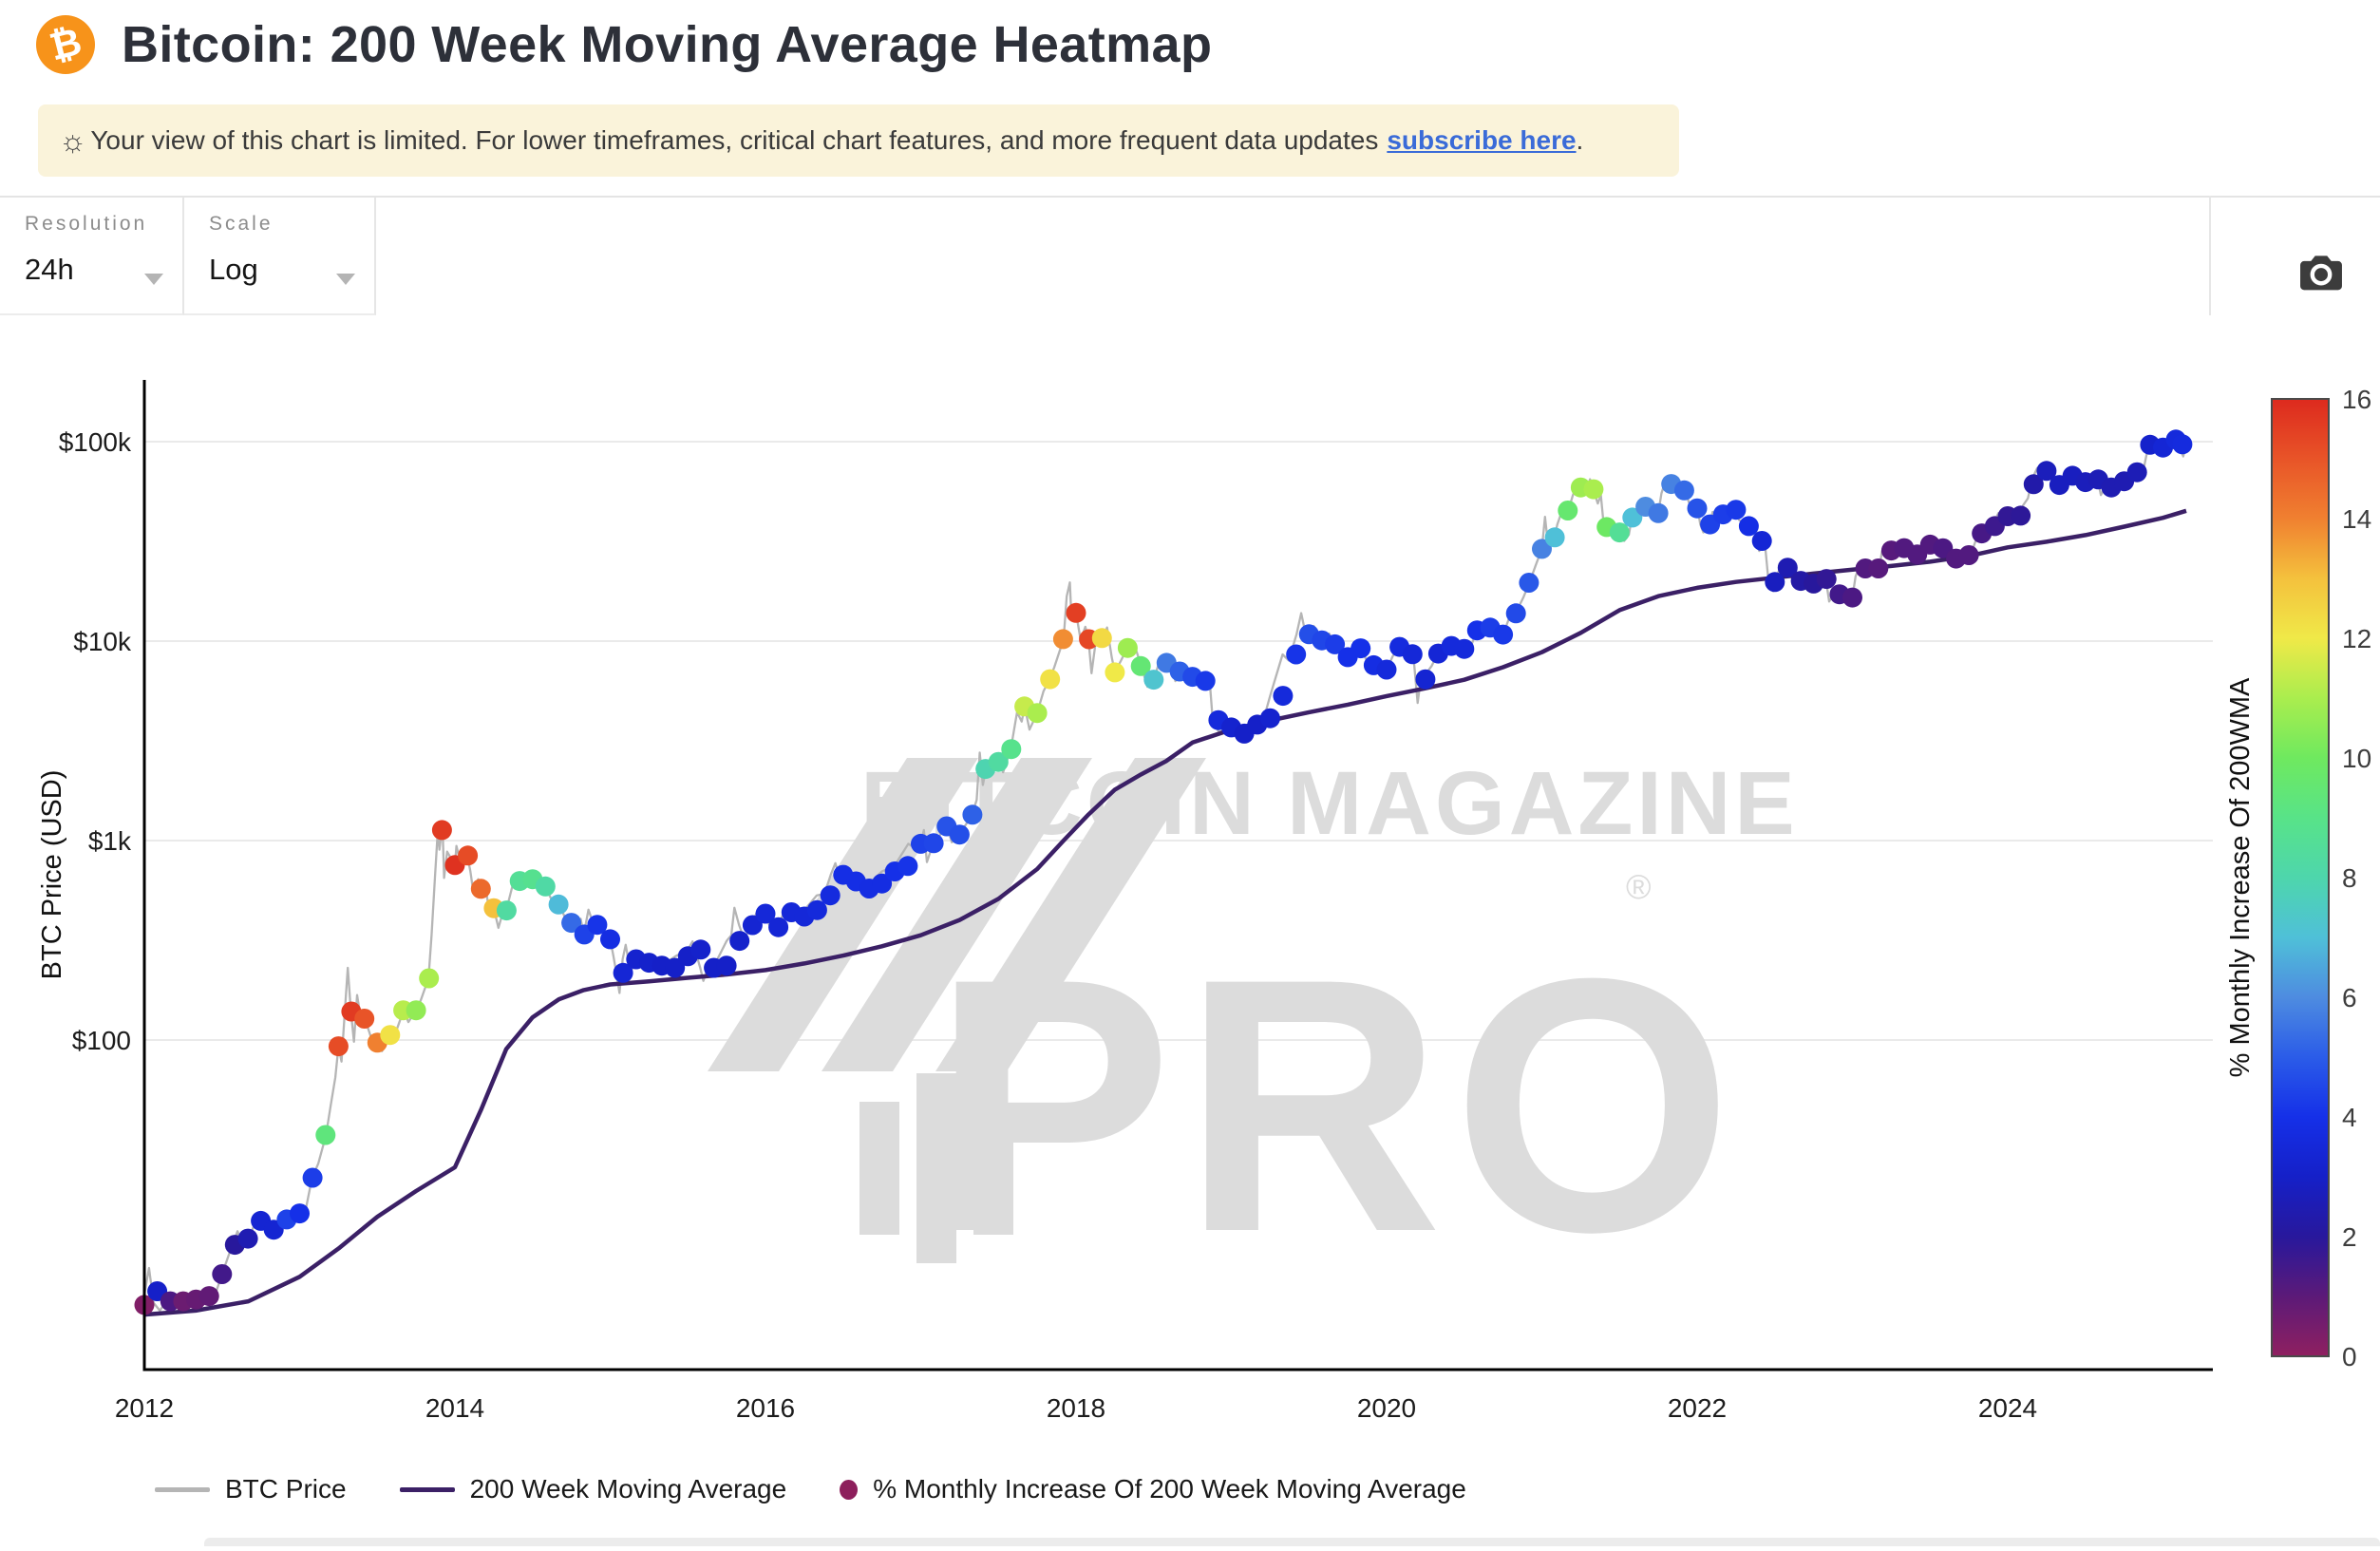 The height and width of the screenshot is (1551, 2380). I want to click on legend-item: BTC Price, so click(251, 1489).